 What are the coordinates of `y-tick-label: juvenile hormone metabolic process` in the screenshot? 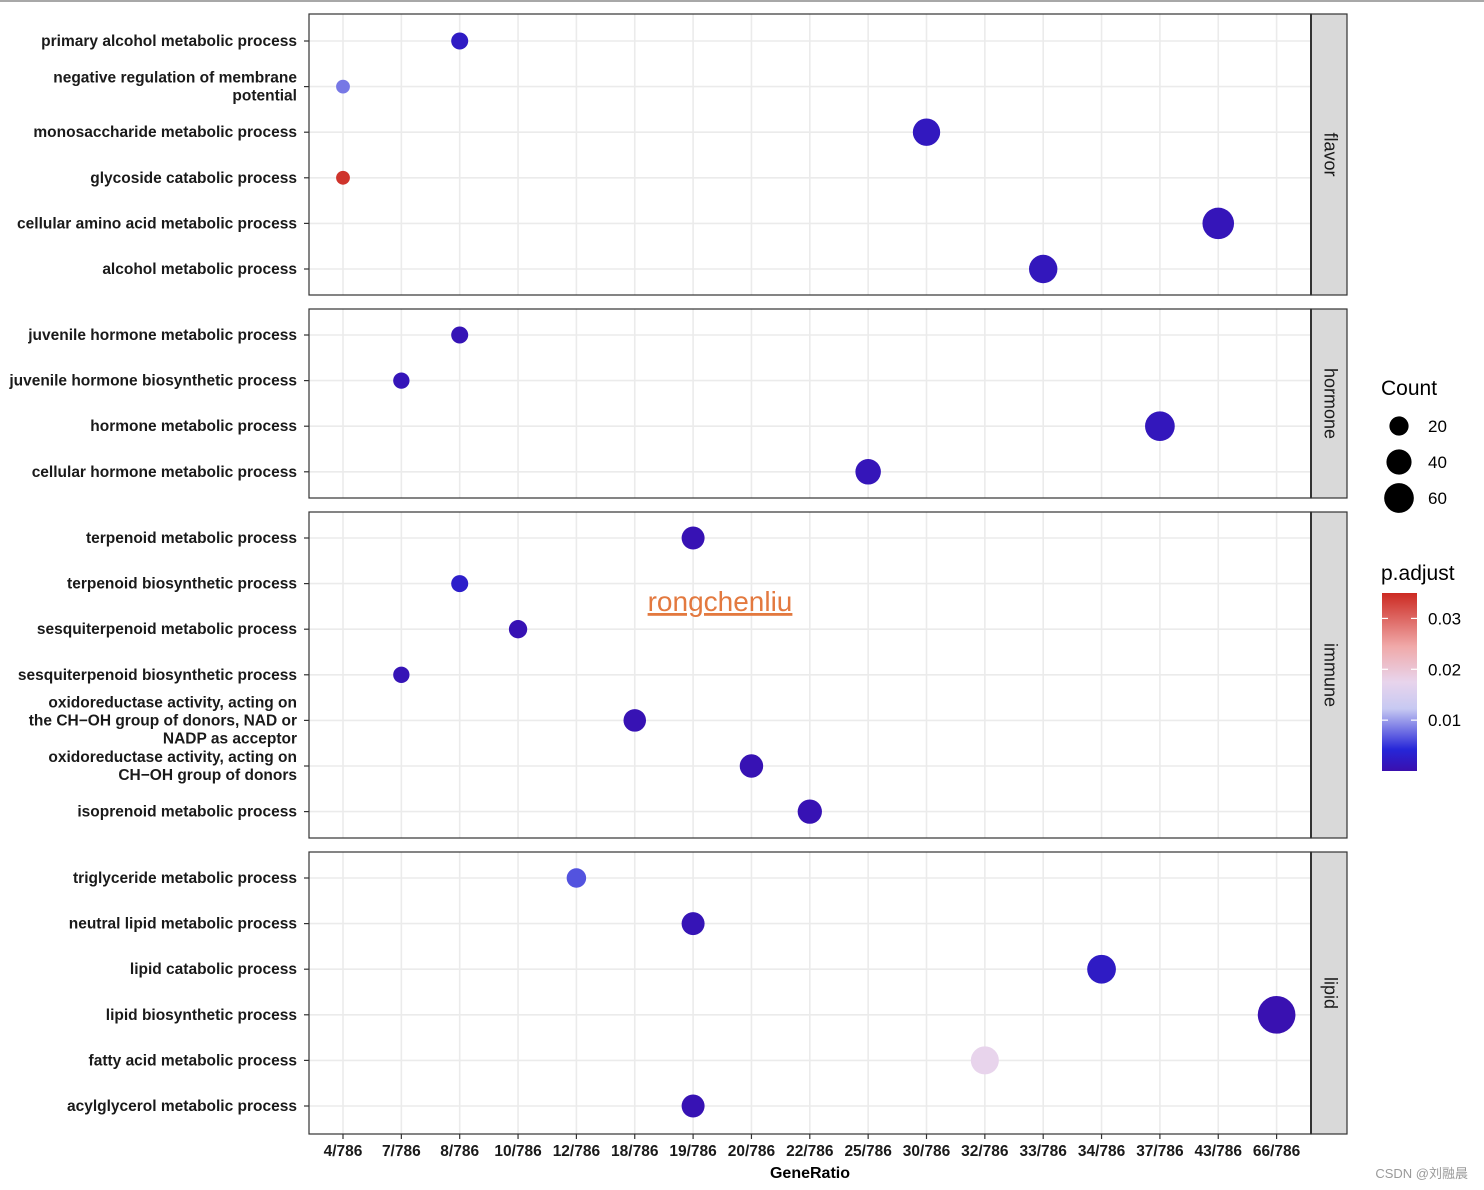 It's located at (162, 335).